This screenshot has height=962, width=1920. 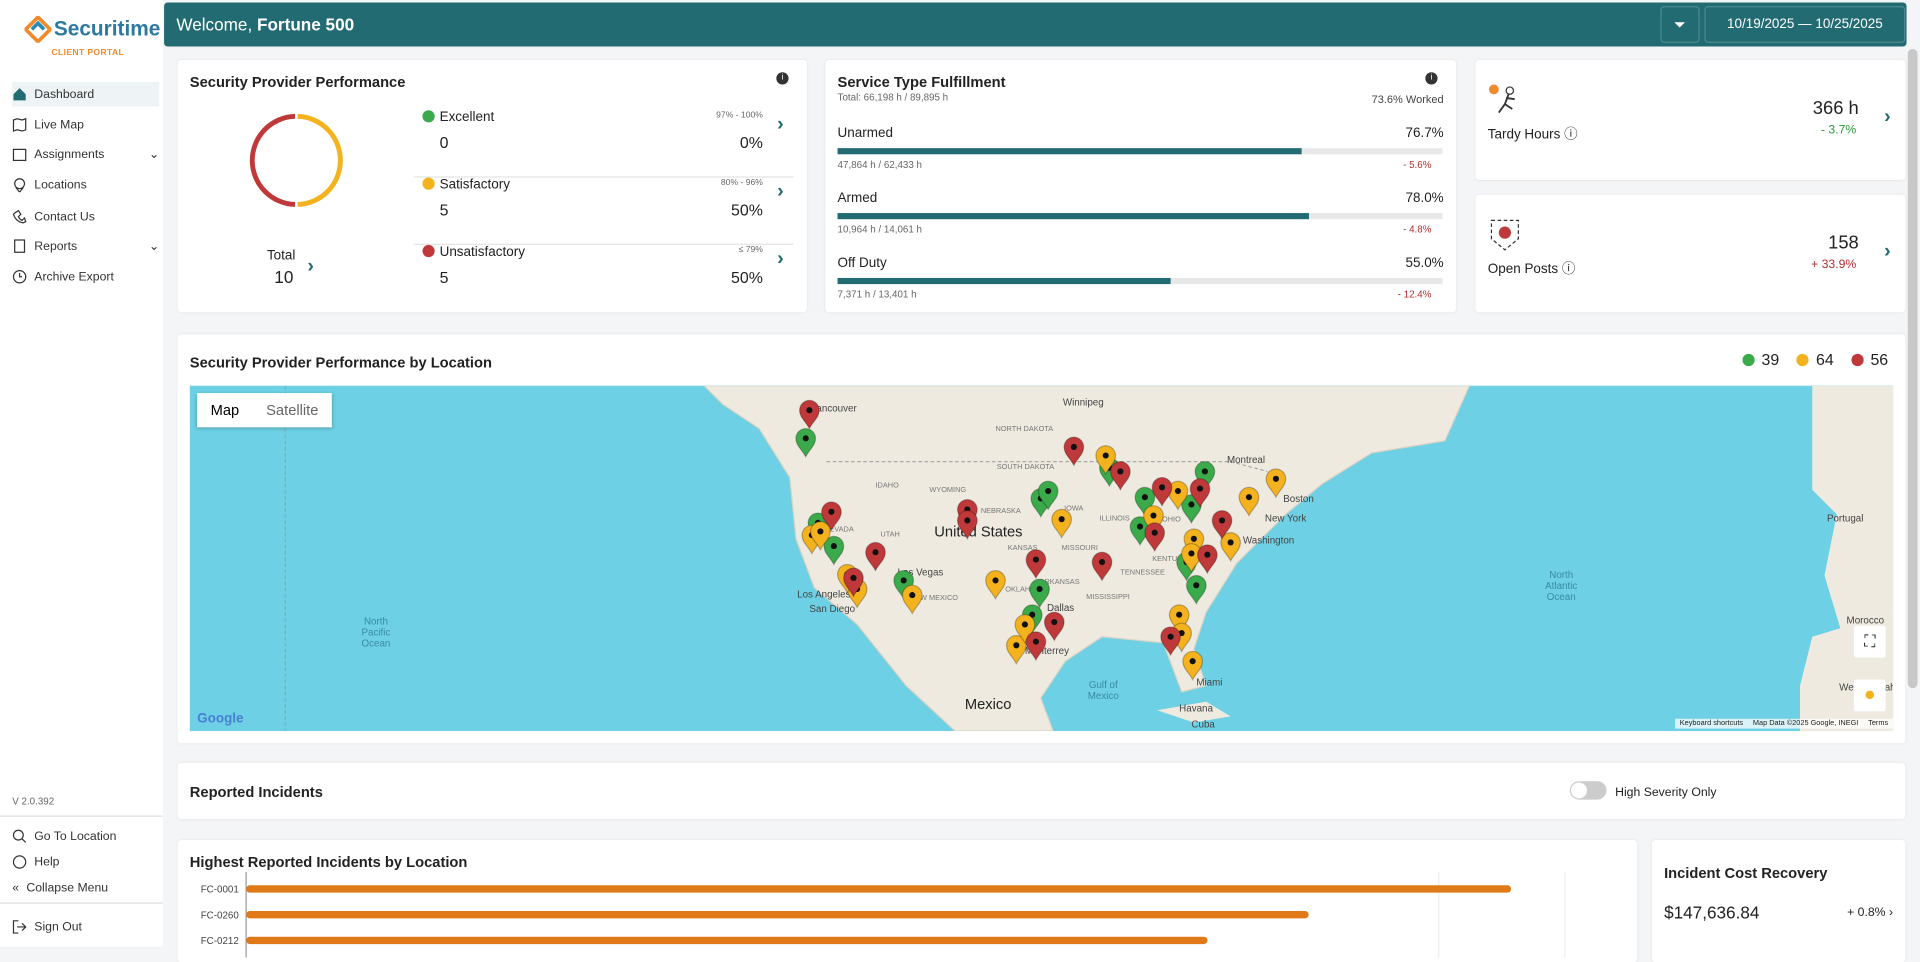 I want to click on donut-segment, so click(x=320, y=160).